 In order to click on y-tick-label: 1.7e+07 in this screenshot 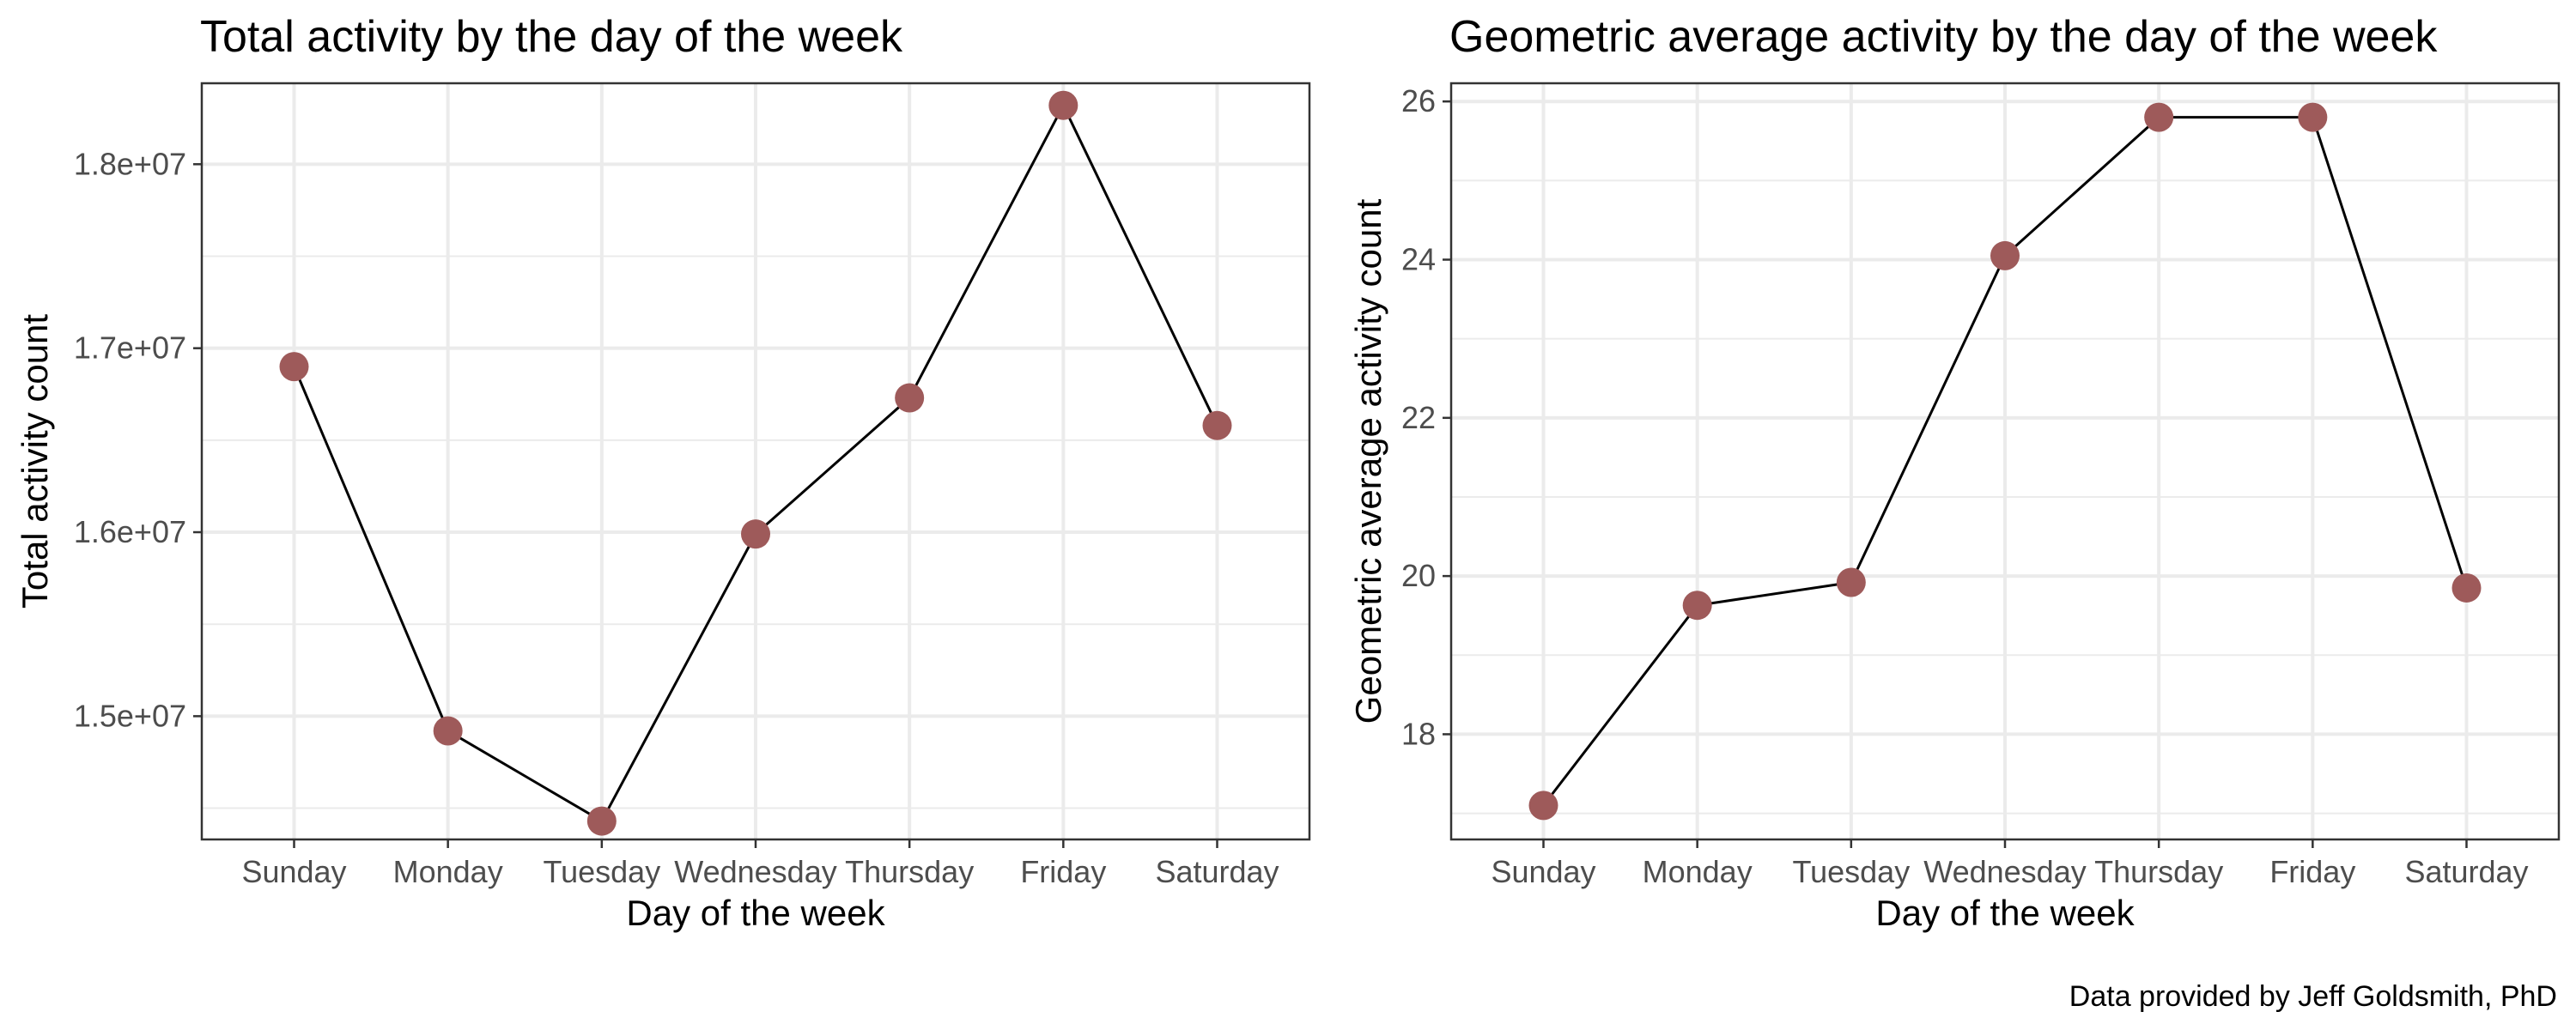, I will do `click(130, 348)`.